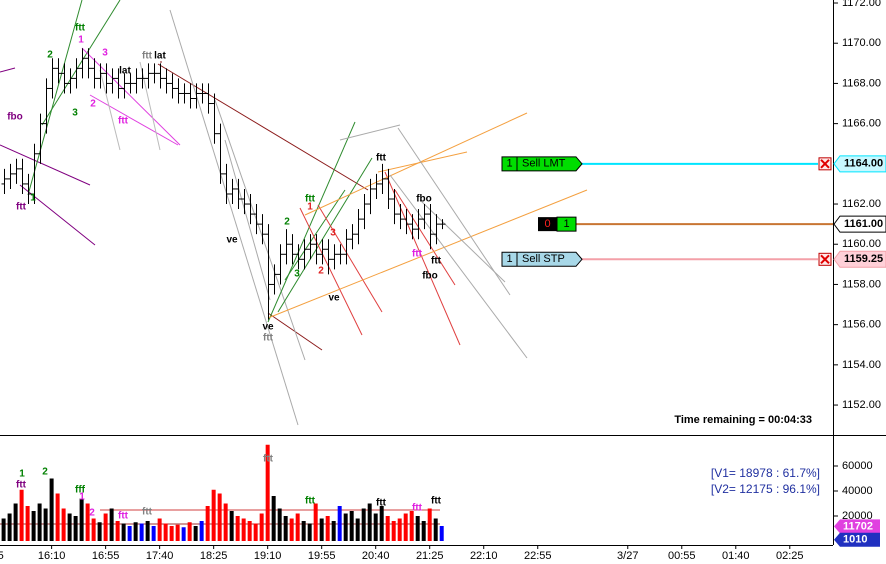 The height and width of the screenshot is (564, 886). What do you see at coordinates (543, 259) in the screenshot?
I see `order-label: Sell STP` at bounding box center [543, 259].